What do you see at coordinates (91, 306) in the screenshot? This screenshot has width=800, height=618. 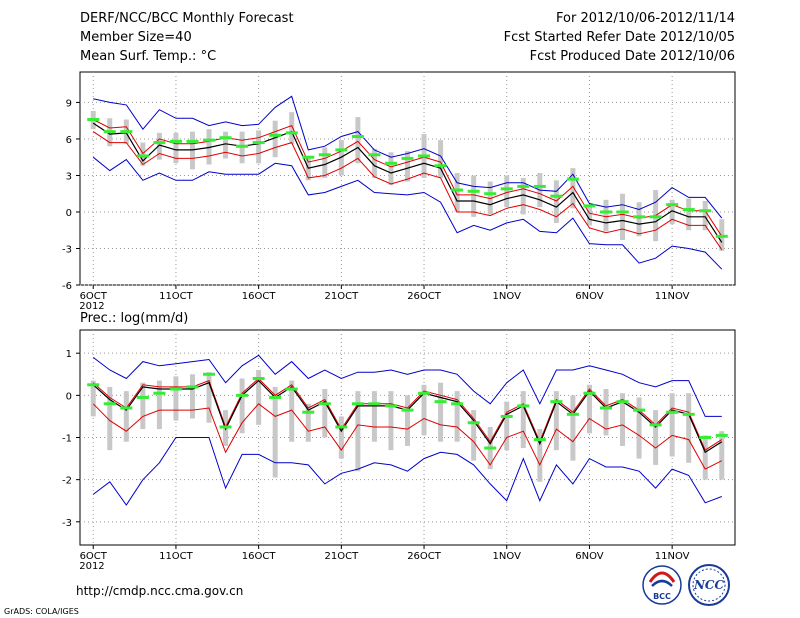 I see `temp-year-label: 2012` at bounding box center [91, 306].